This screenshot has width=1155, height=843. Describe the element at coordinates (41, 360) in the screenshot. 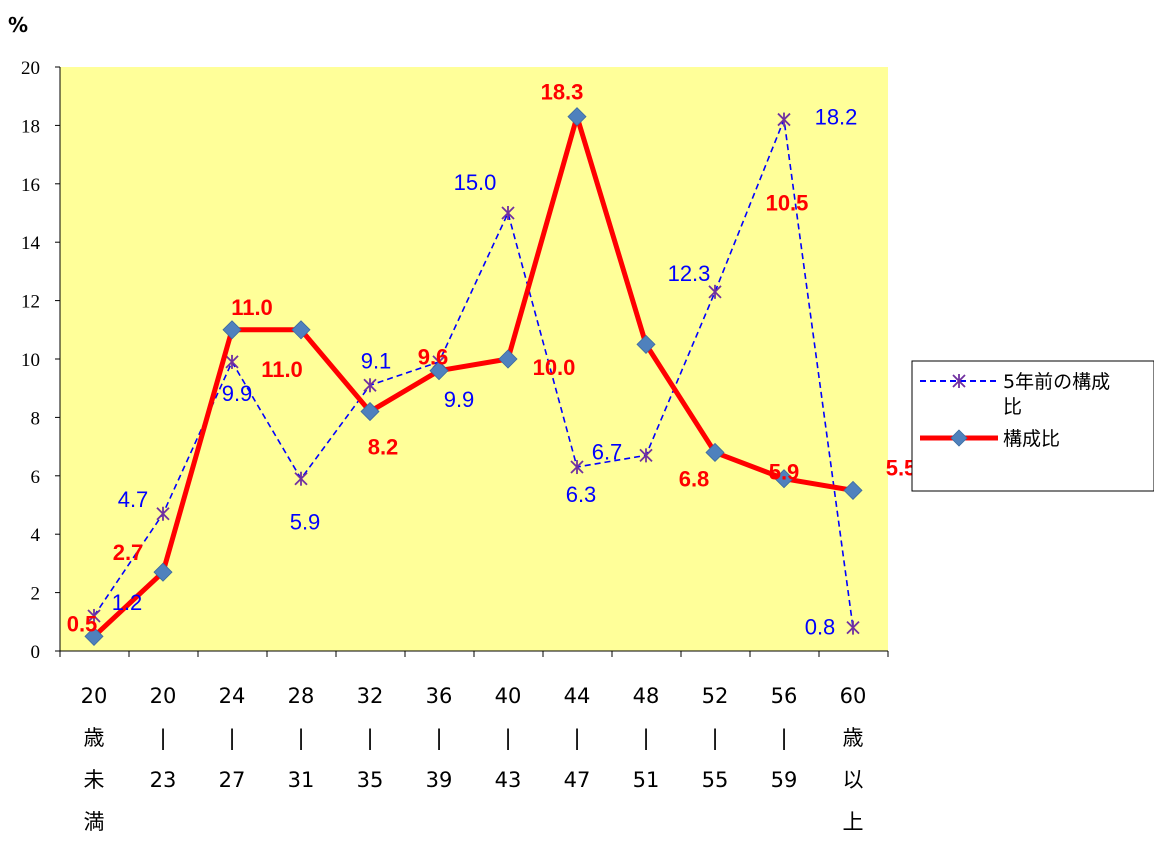

I see `y-axis: 0 2 4 6 8 10 12 14 16 18 20` at that location.